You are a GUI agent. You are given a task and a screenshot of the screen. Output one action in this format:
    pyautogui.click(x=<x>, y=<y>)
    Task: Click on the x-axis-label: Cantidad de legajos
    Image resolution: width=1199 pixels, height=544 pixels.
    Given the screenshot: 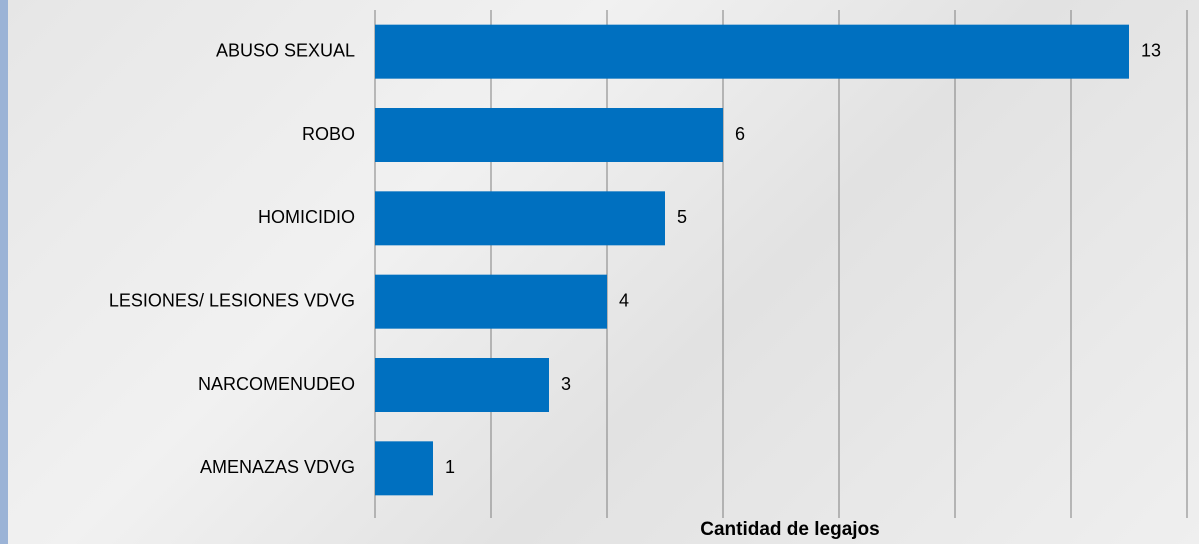 What is the action you would take?
    pyautogui.click(x=789, y=529)
    